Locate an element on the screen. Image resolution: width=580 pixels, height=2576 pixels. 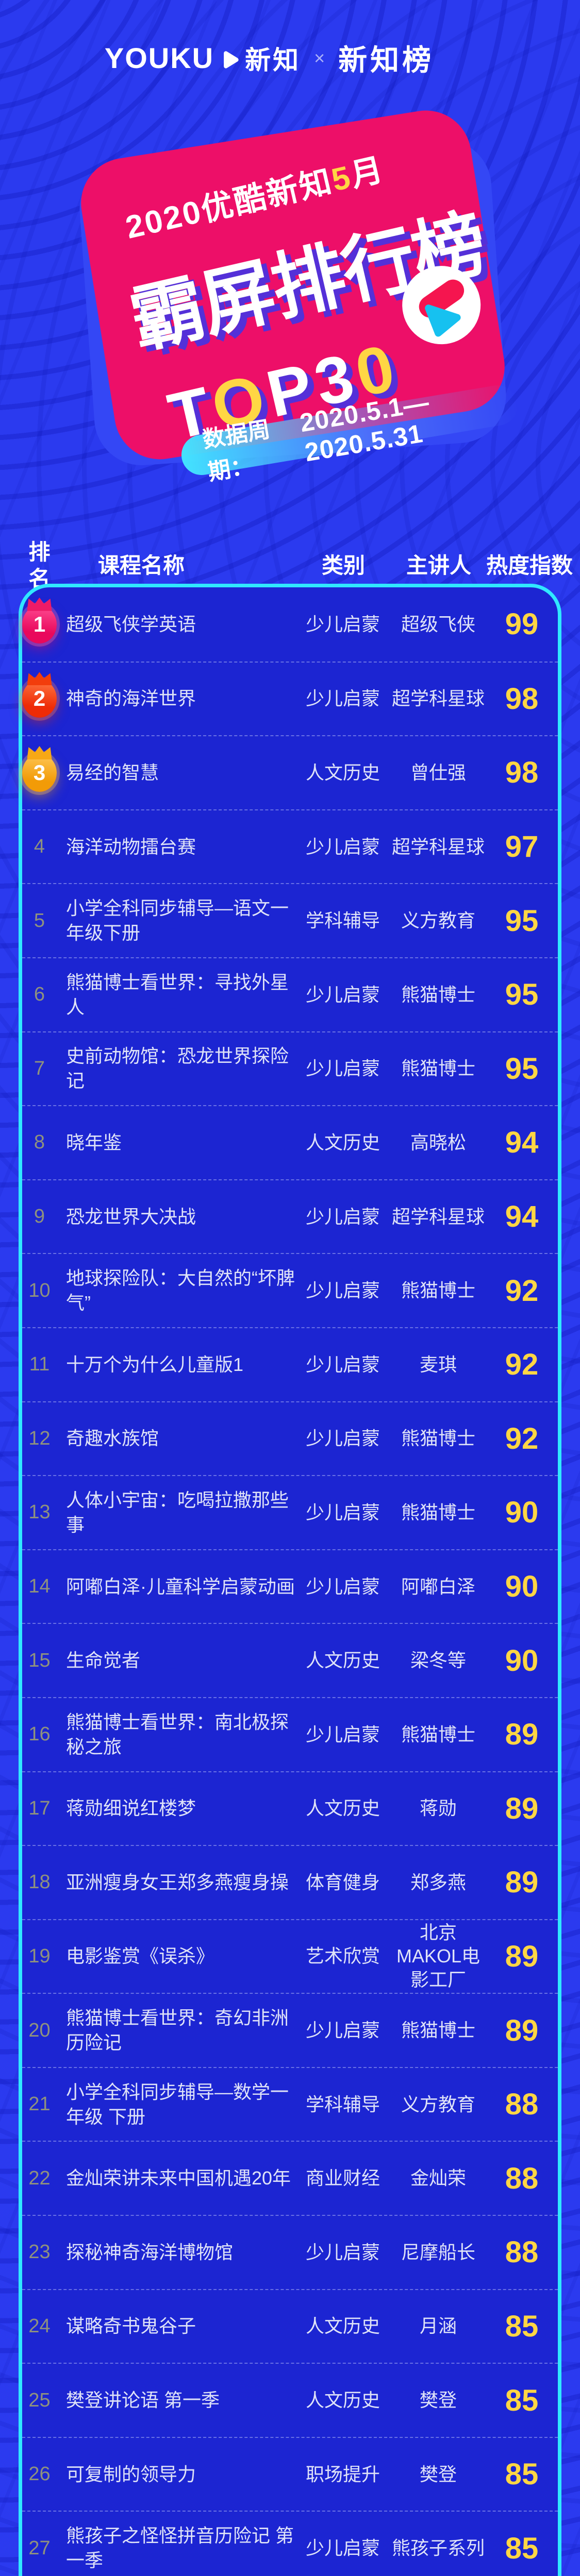
rank-cell: 25 is located at coordinates (39, 2400).